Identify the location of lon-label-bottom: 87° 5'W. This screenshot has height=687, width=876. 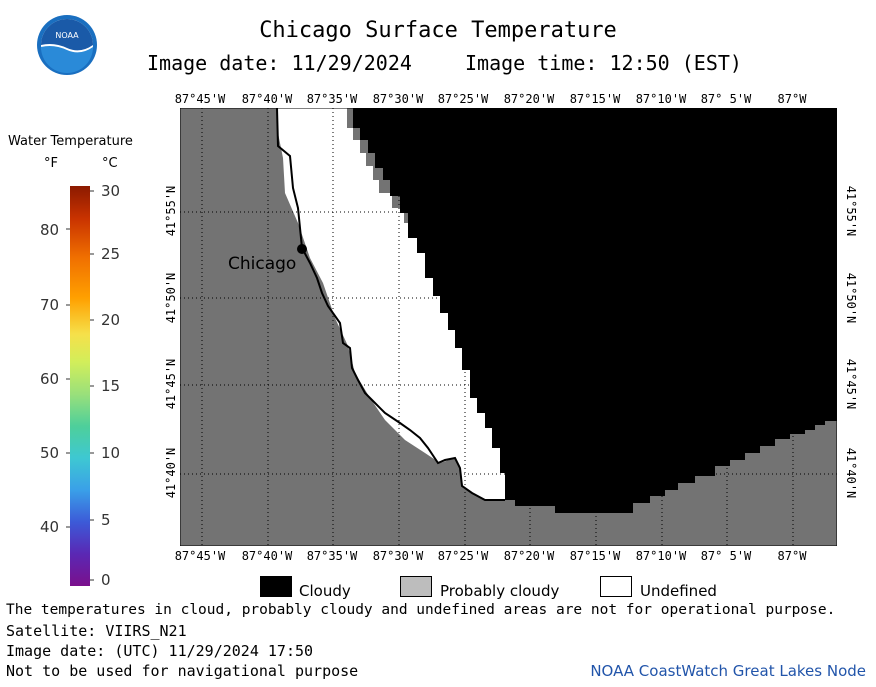
(726, 556).